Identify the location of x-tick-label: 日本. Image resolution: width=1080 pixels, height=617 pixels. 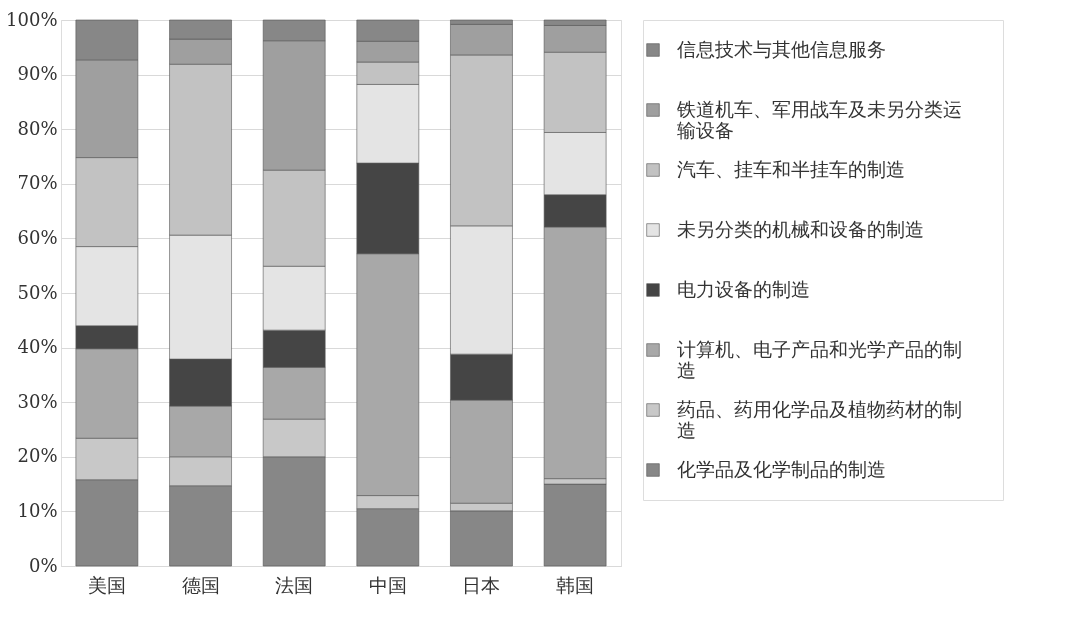
(481, 584).